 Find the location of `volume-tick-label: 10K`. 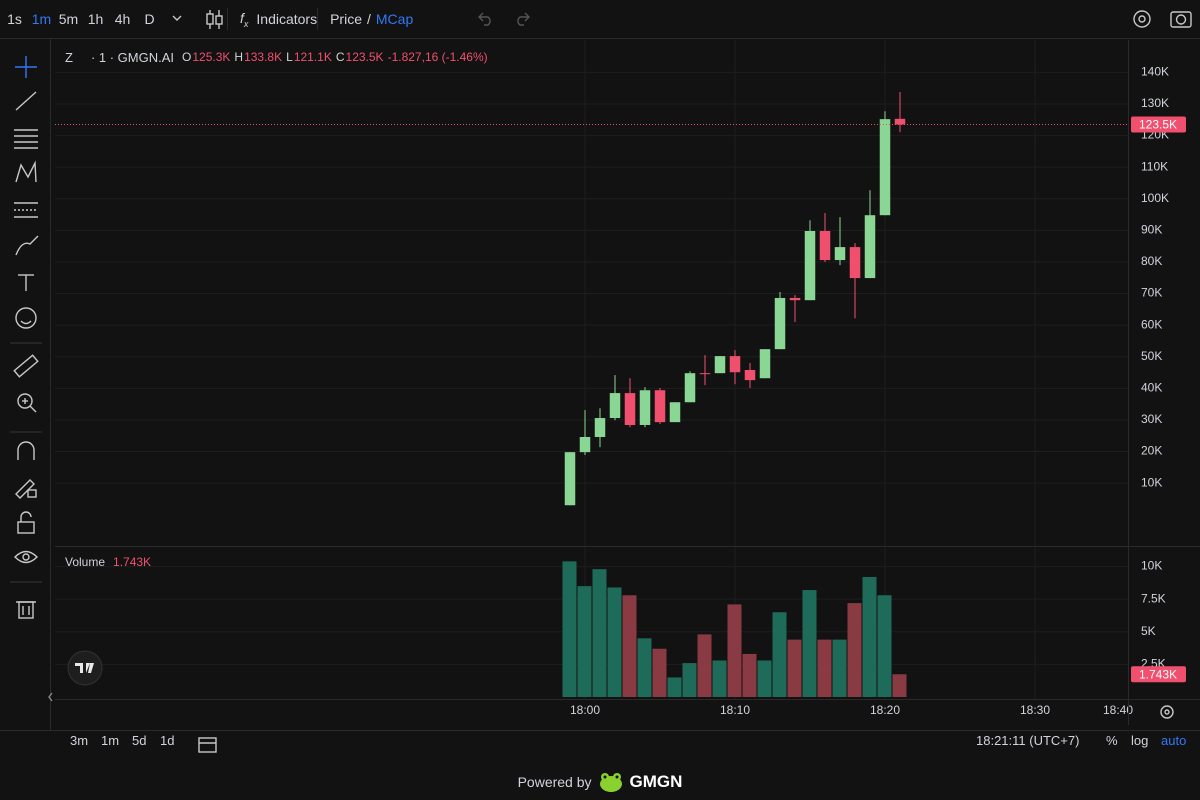

volume-tick-label: 10K is located at coordinates (1151, 566).